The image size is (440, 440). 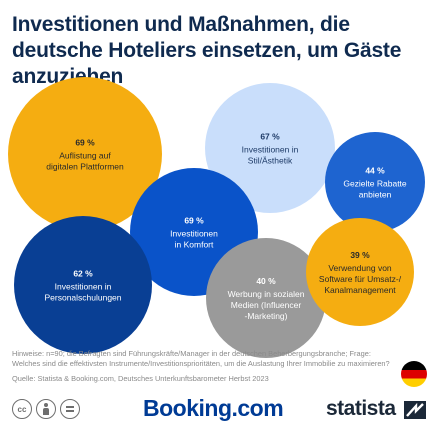 I want to click on bubble: 69 % Auflistung auf digitalen Plattformen, so click(x=85, y=154).